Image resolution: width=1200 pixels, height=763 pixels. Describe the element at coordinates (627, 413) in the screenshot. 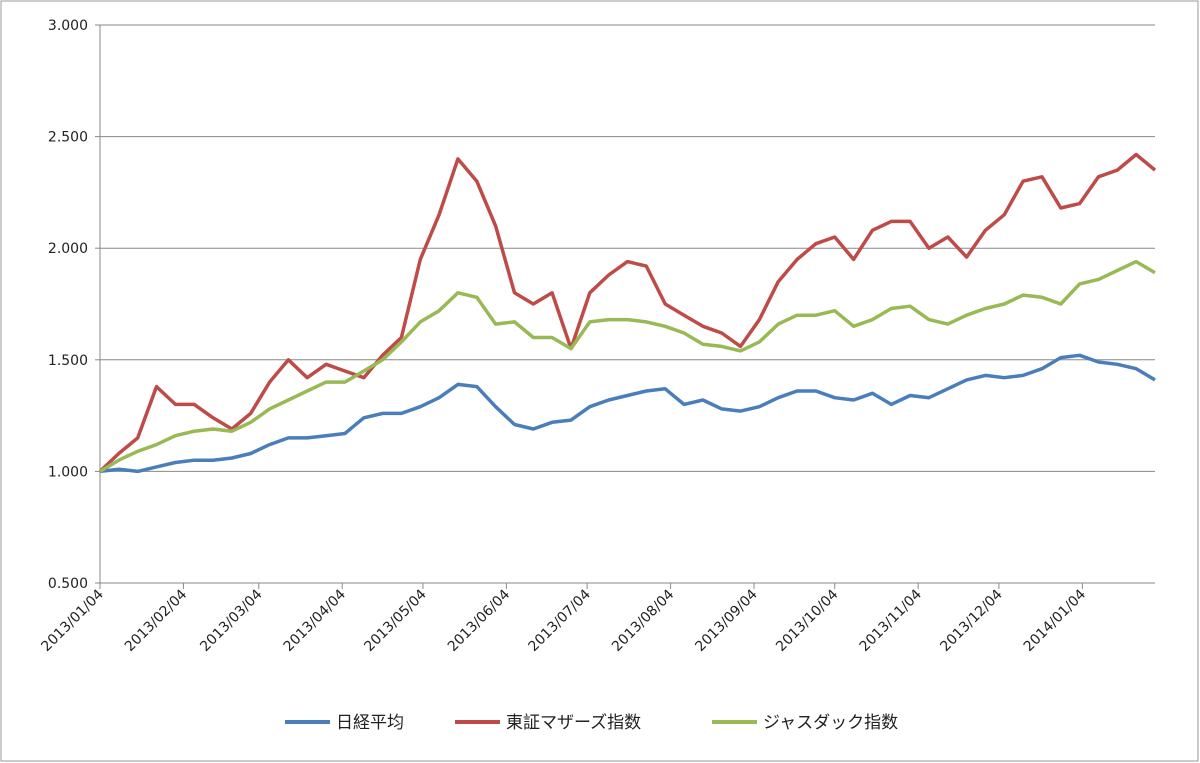

I see `series-line` at that location.